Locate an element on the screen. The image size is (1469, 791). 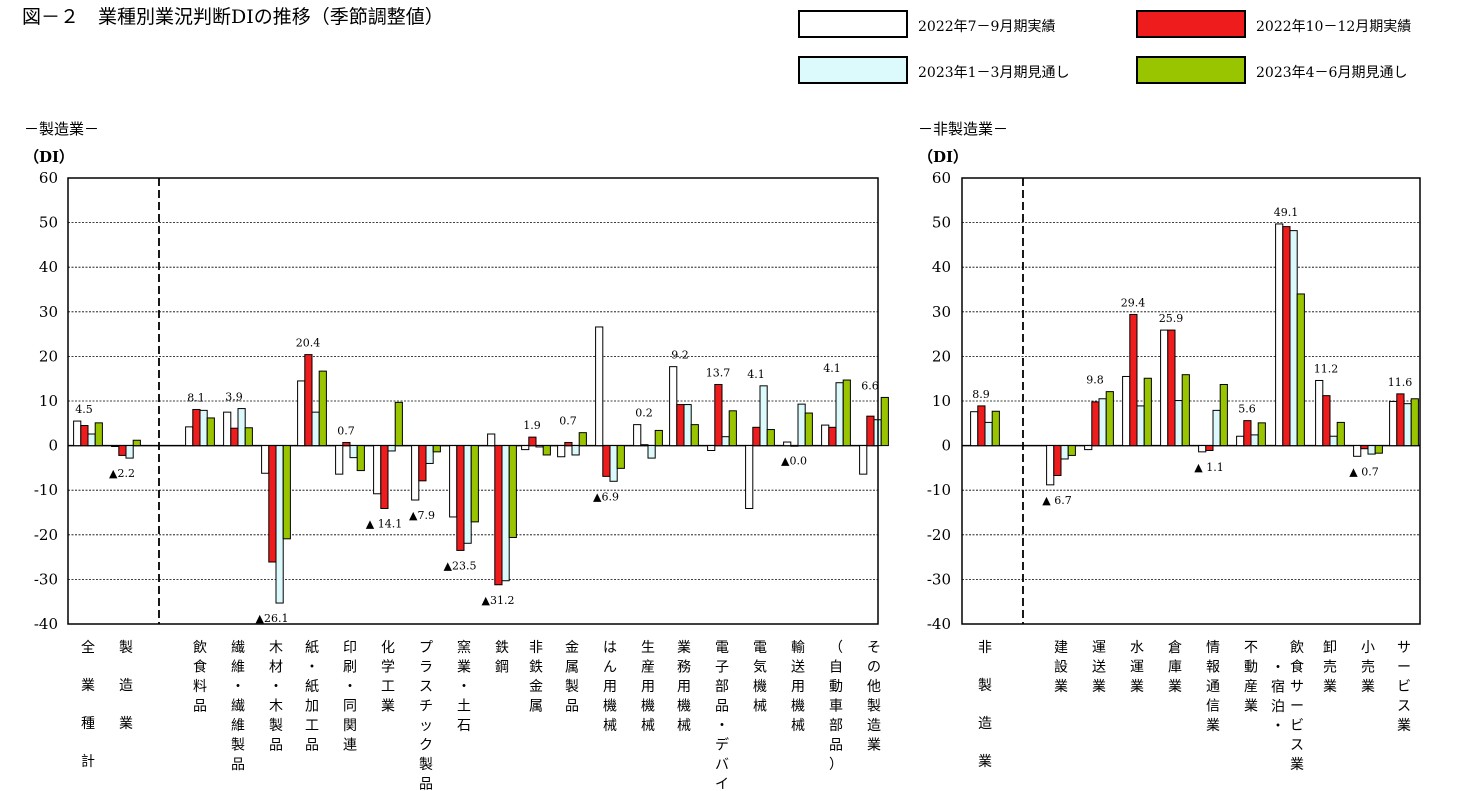
svg-text: サ is located at coordinates (1297, 687).